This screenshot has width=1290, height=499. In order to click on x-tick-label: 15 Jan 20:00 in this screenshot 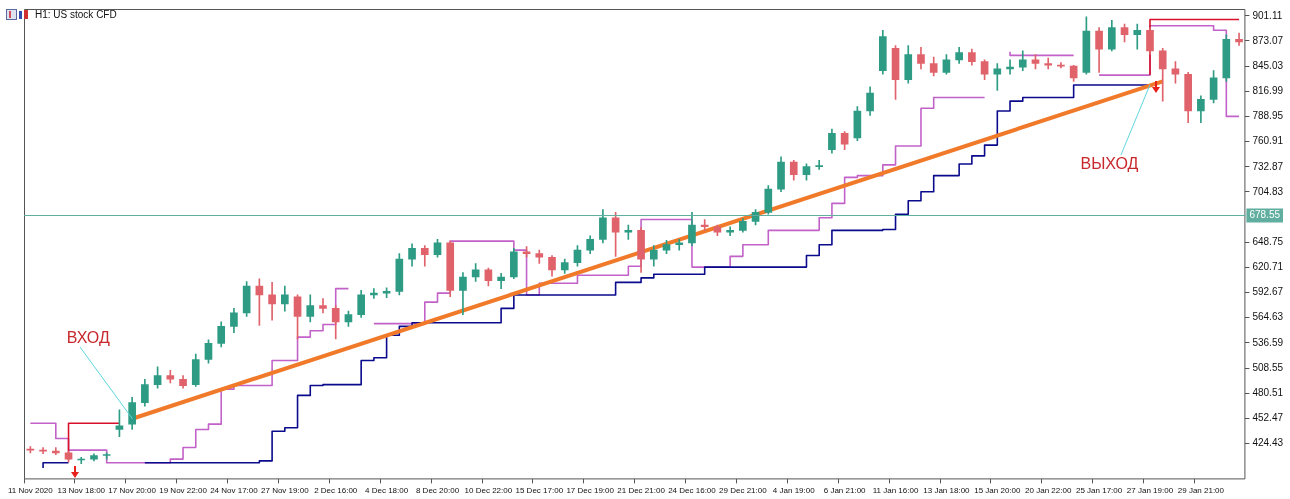, I will do `click(997, 491)`.